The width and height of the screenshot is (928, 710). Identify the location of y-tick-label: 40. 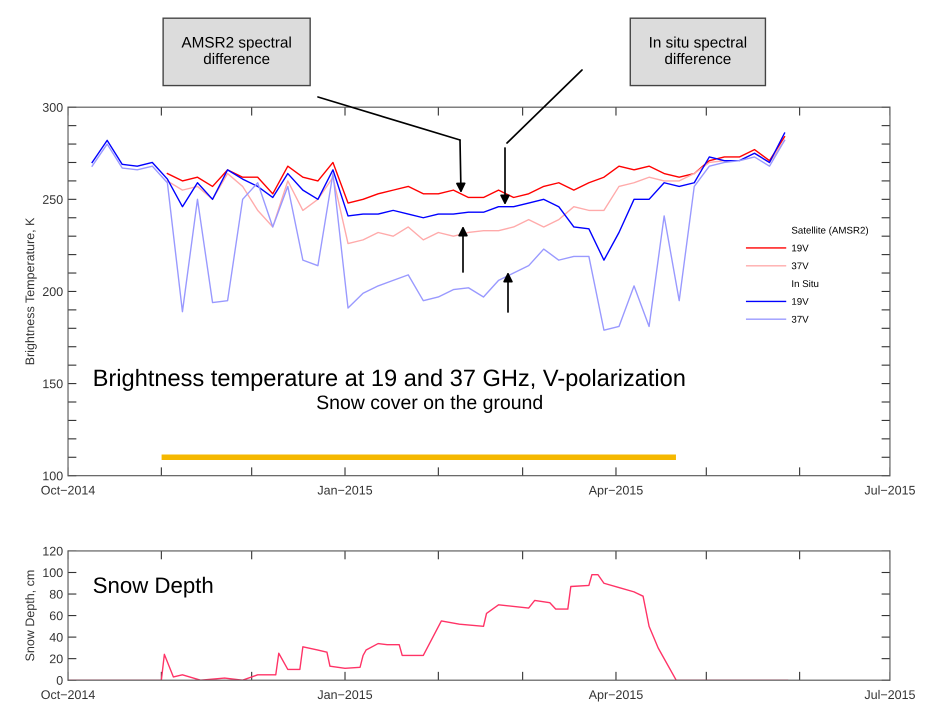
(56, 637).